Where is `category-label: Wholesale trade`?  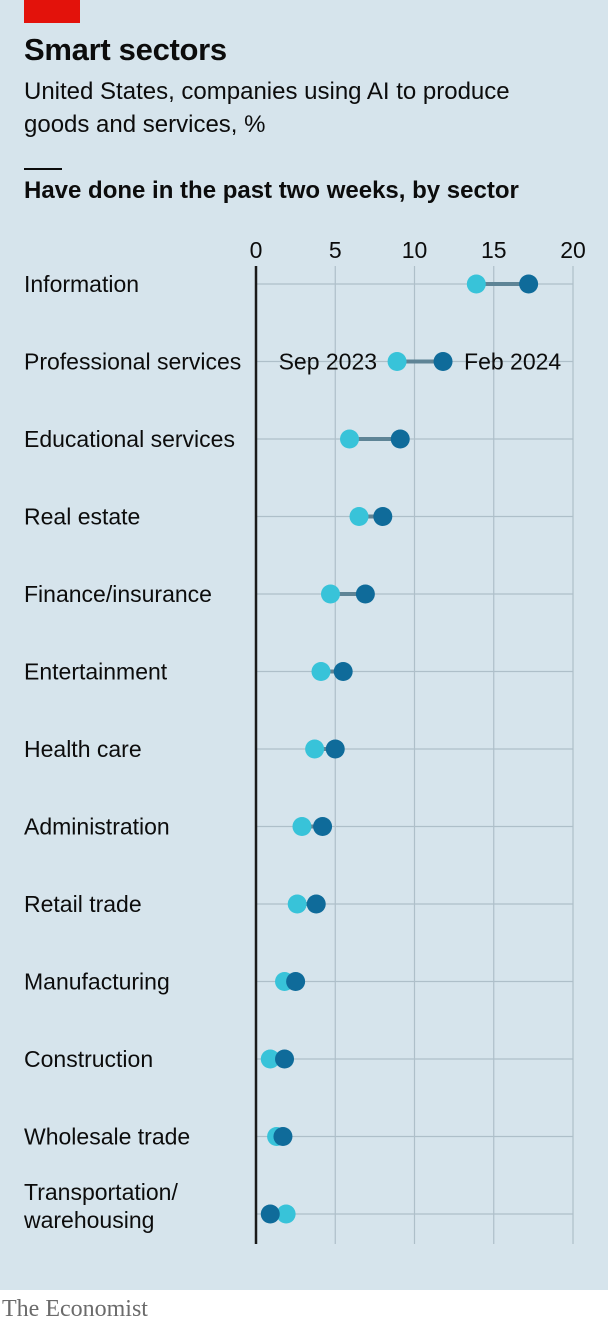
category-label: Wholesale trade is located at coordinates (107, 1137).